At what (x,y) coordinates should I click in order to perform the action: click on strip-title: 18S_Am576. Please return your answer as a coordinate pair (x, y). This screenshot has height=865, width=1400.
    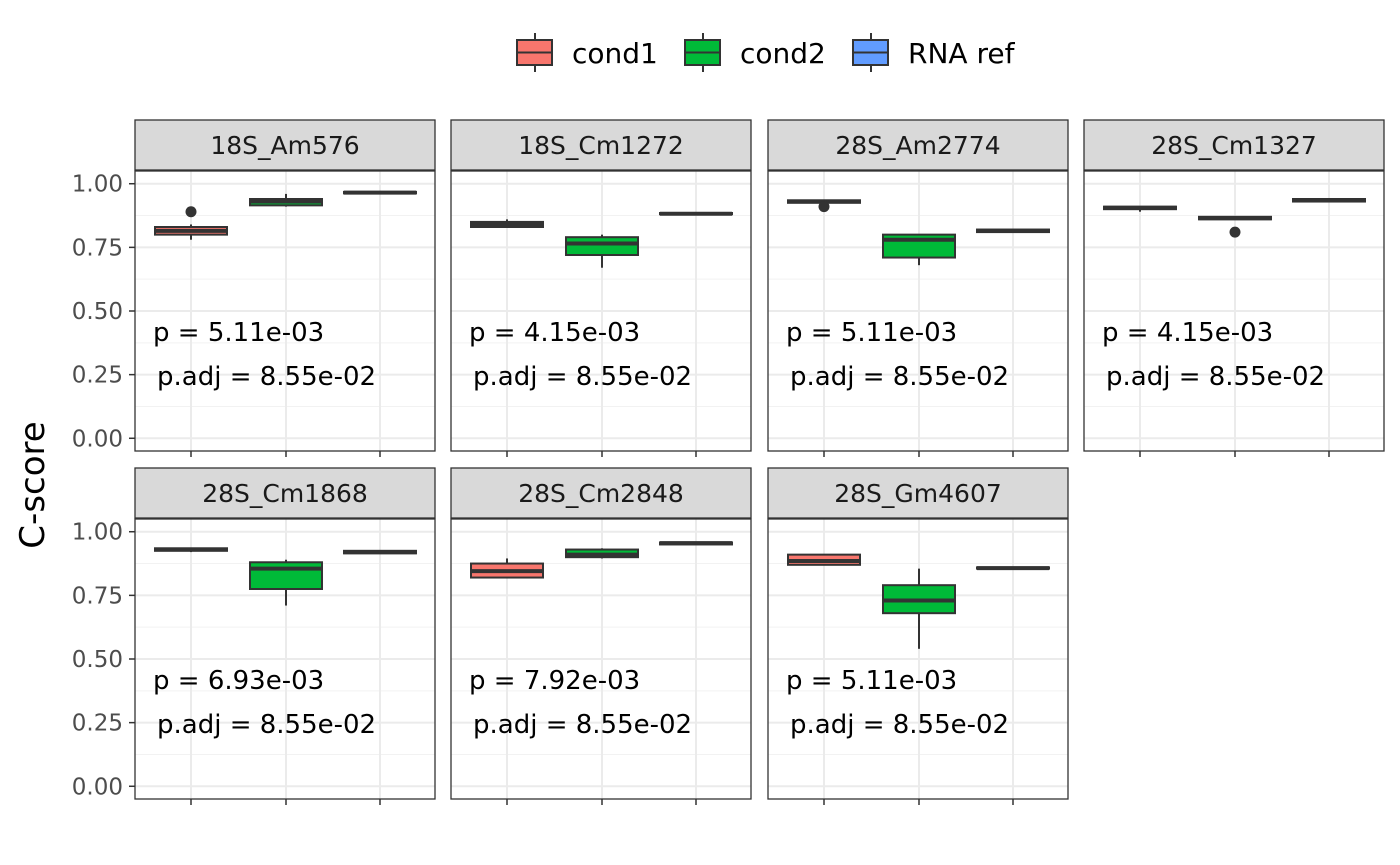
    Looking at the image, I should click on (284, 145).